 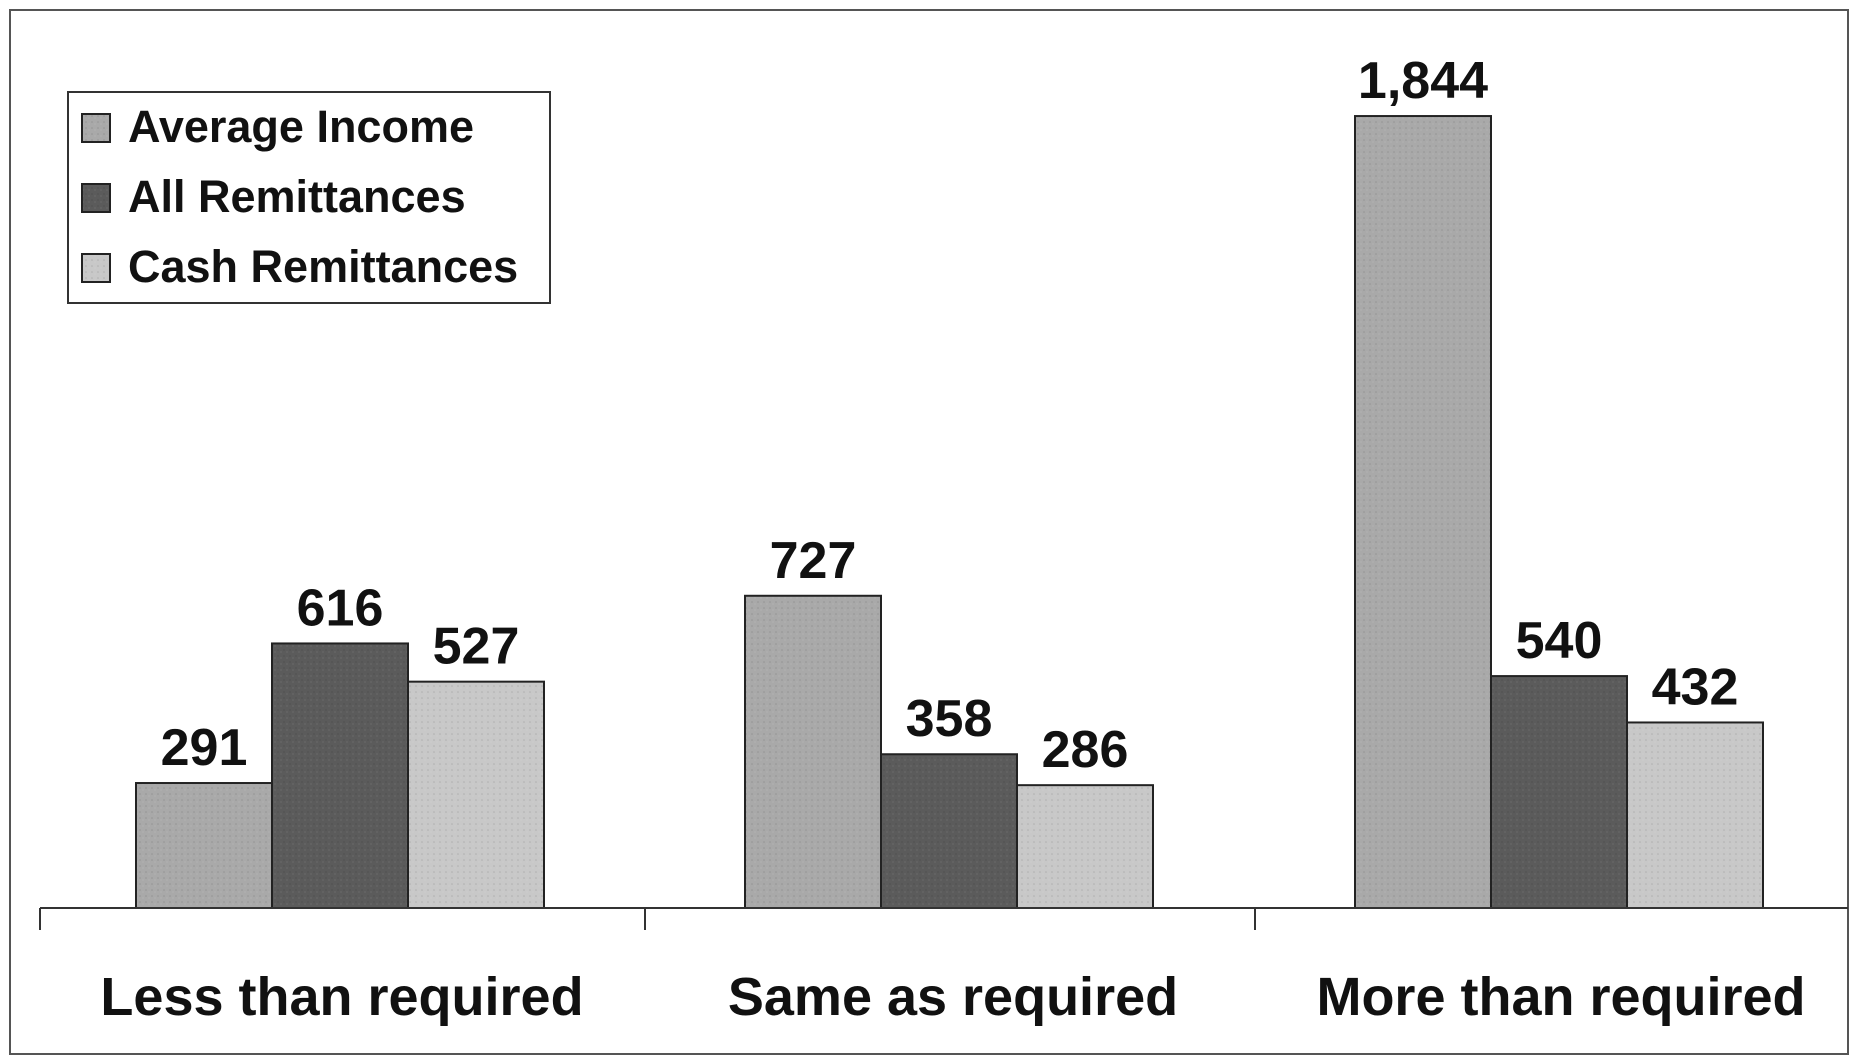 I want to click on data-label: 616, so click(x=340, y=608).